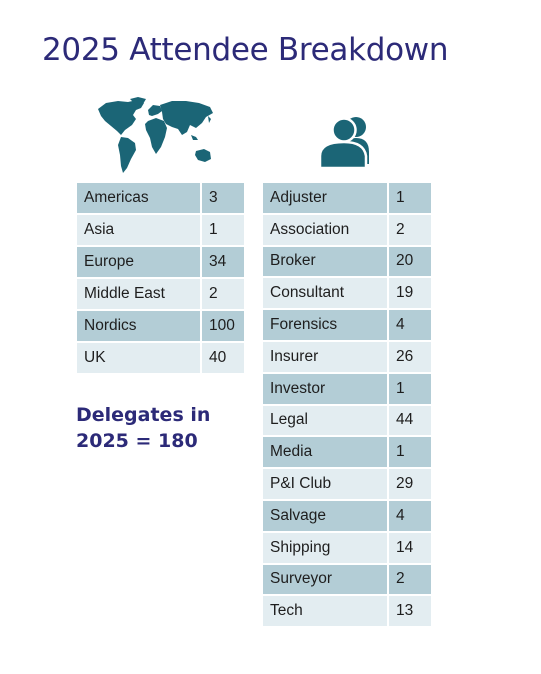  Describe the element at coordinates (139, 359) in the screenshot. I see `region-row-label: UK` at that location.